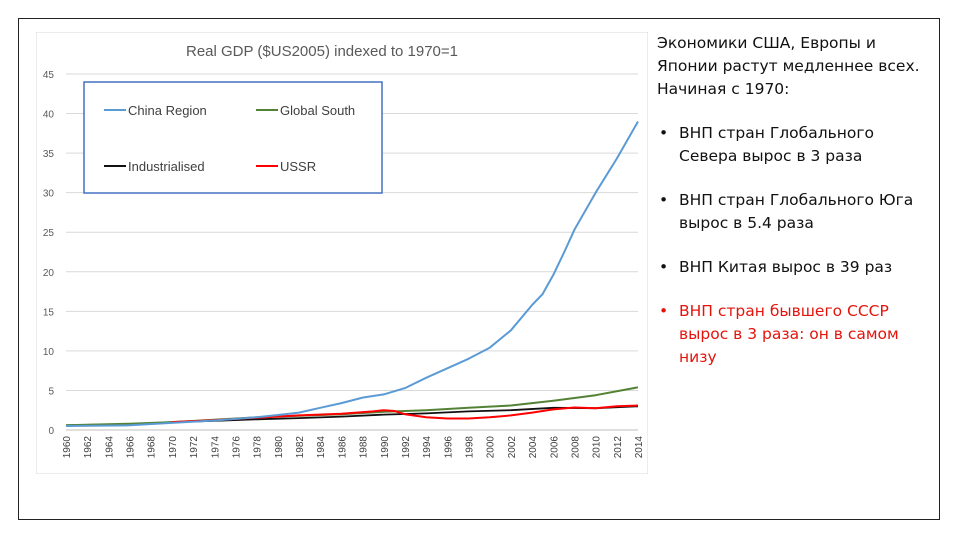 Image resolution: width=960 pixels, height=540 pixels. Describe the element at coordinates (236, 447) in the screenshot. I see `x-tick-label-1976: 1976` at that location.